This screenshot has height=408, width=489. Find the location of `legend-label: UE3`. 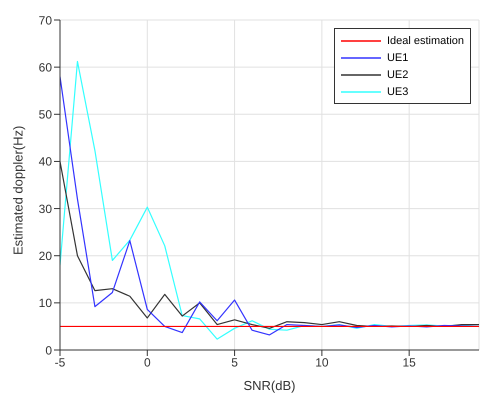

legend-label: UE3 is located at coordinates (397, 92).